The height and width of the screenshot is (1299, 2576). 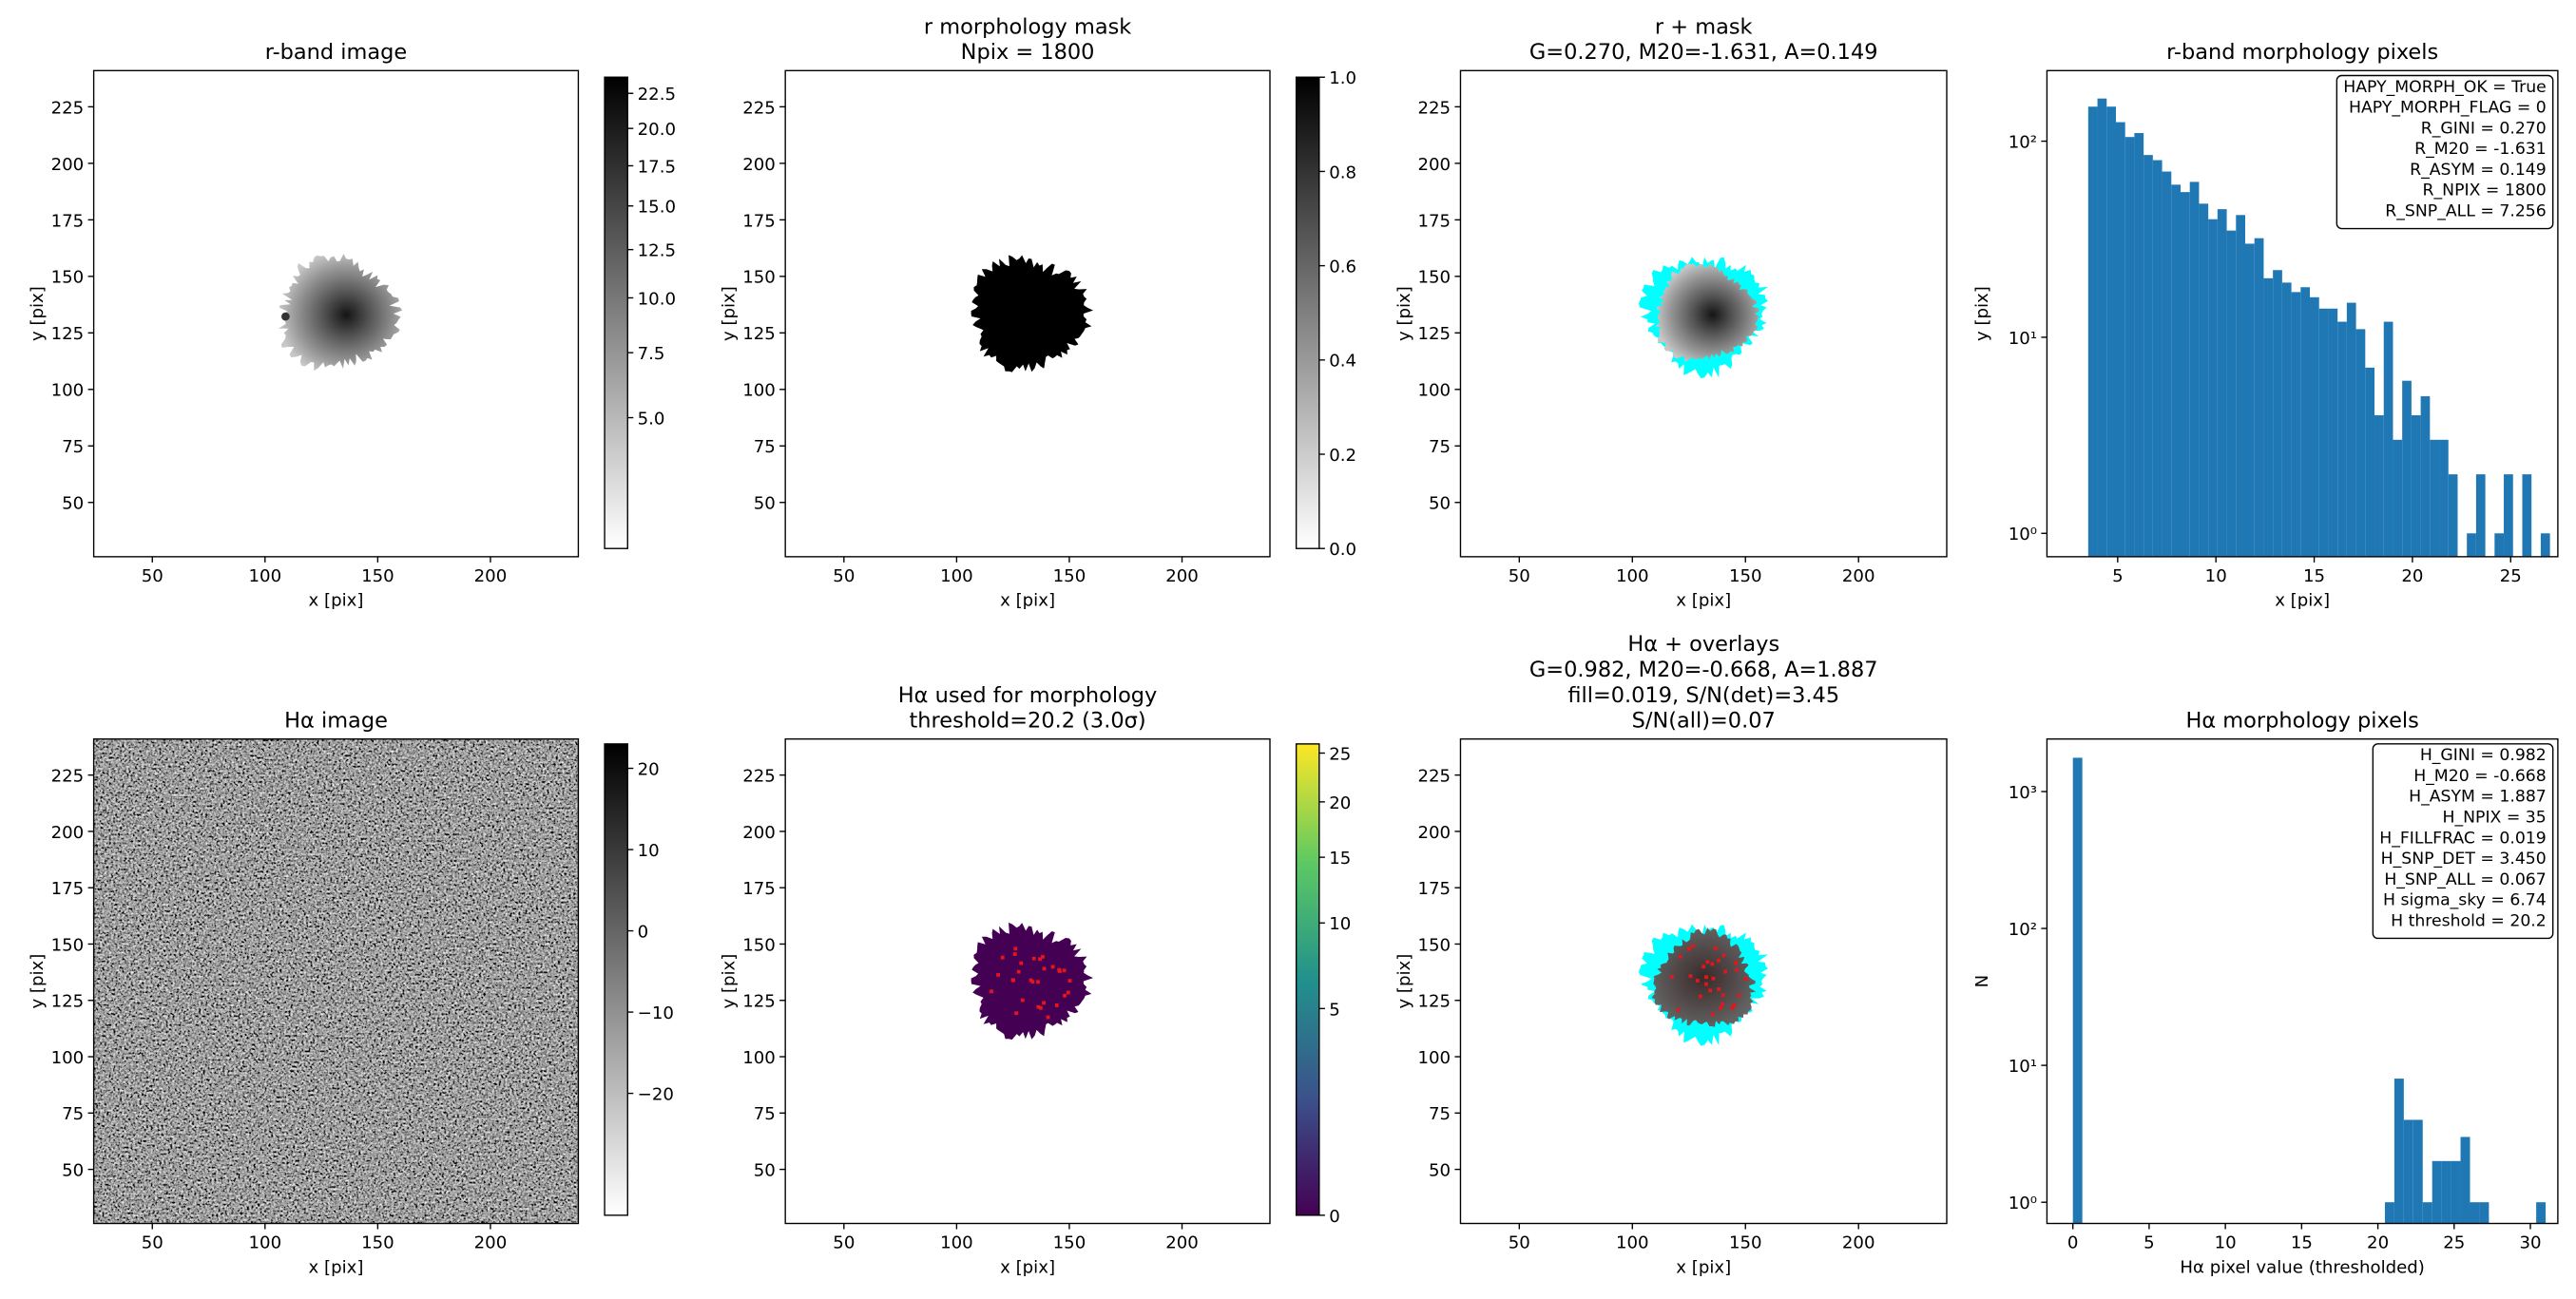 What do you see at coordinates (657, 130) in the screenshot?
I see `colorbar-tick-label: 20.0` at bounding box center [657, 130].